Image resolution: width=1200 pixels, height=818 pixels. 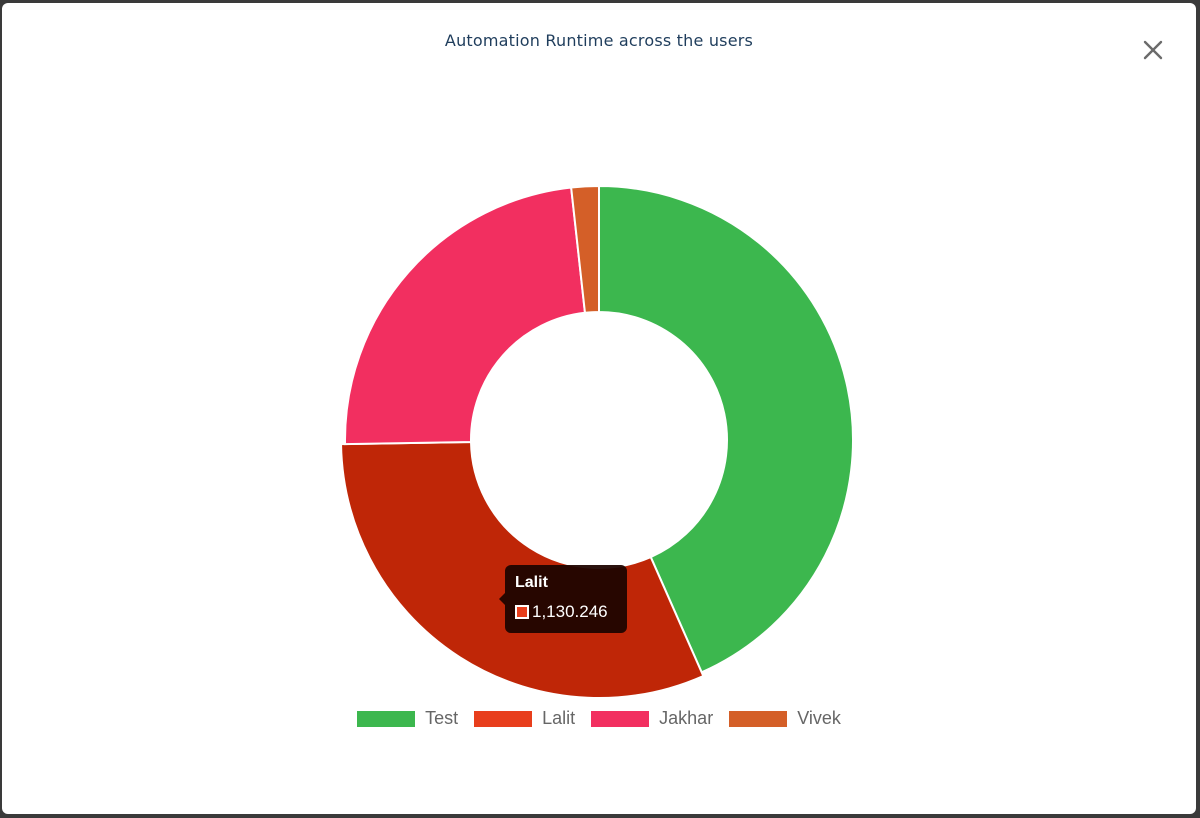 I want to click on slice-test, so click(x=726, y=429).